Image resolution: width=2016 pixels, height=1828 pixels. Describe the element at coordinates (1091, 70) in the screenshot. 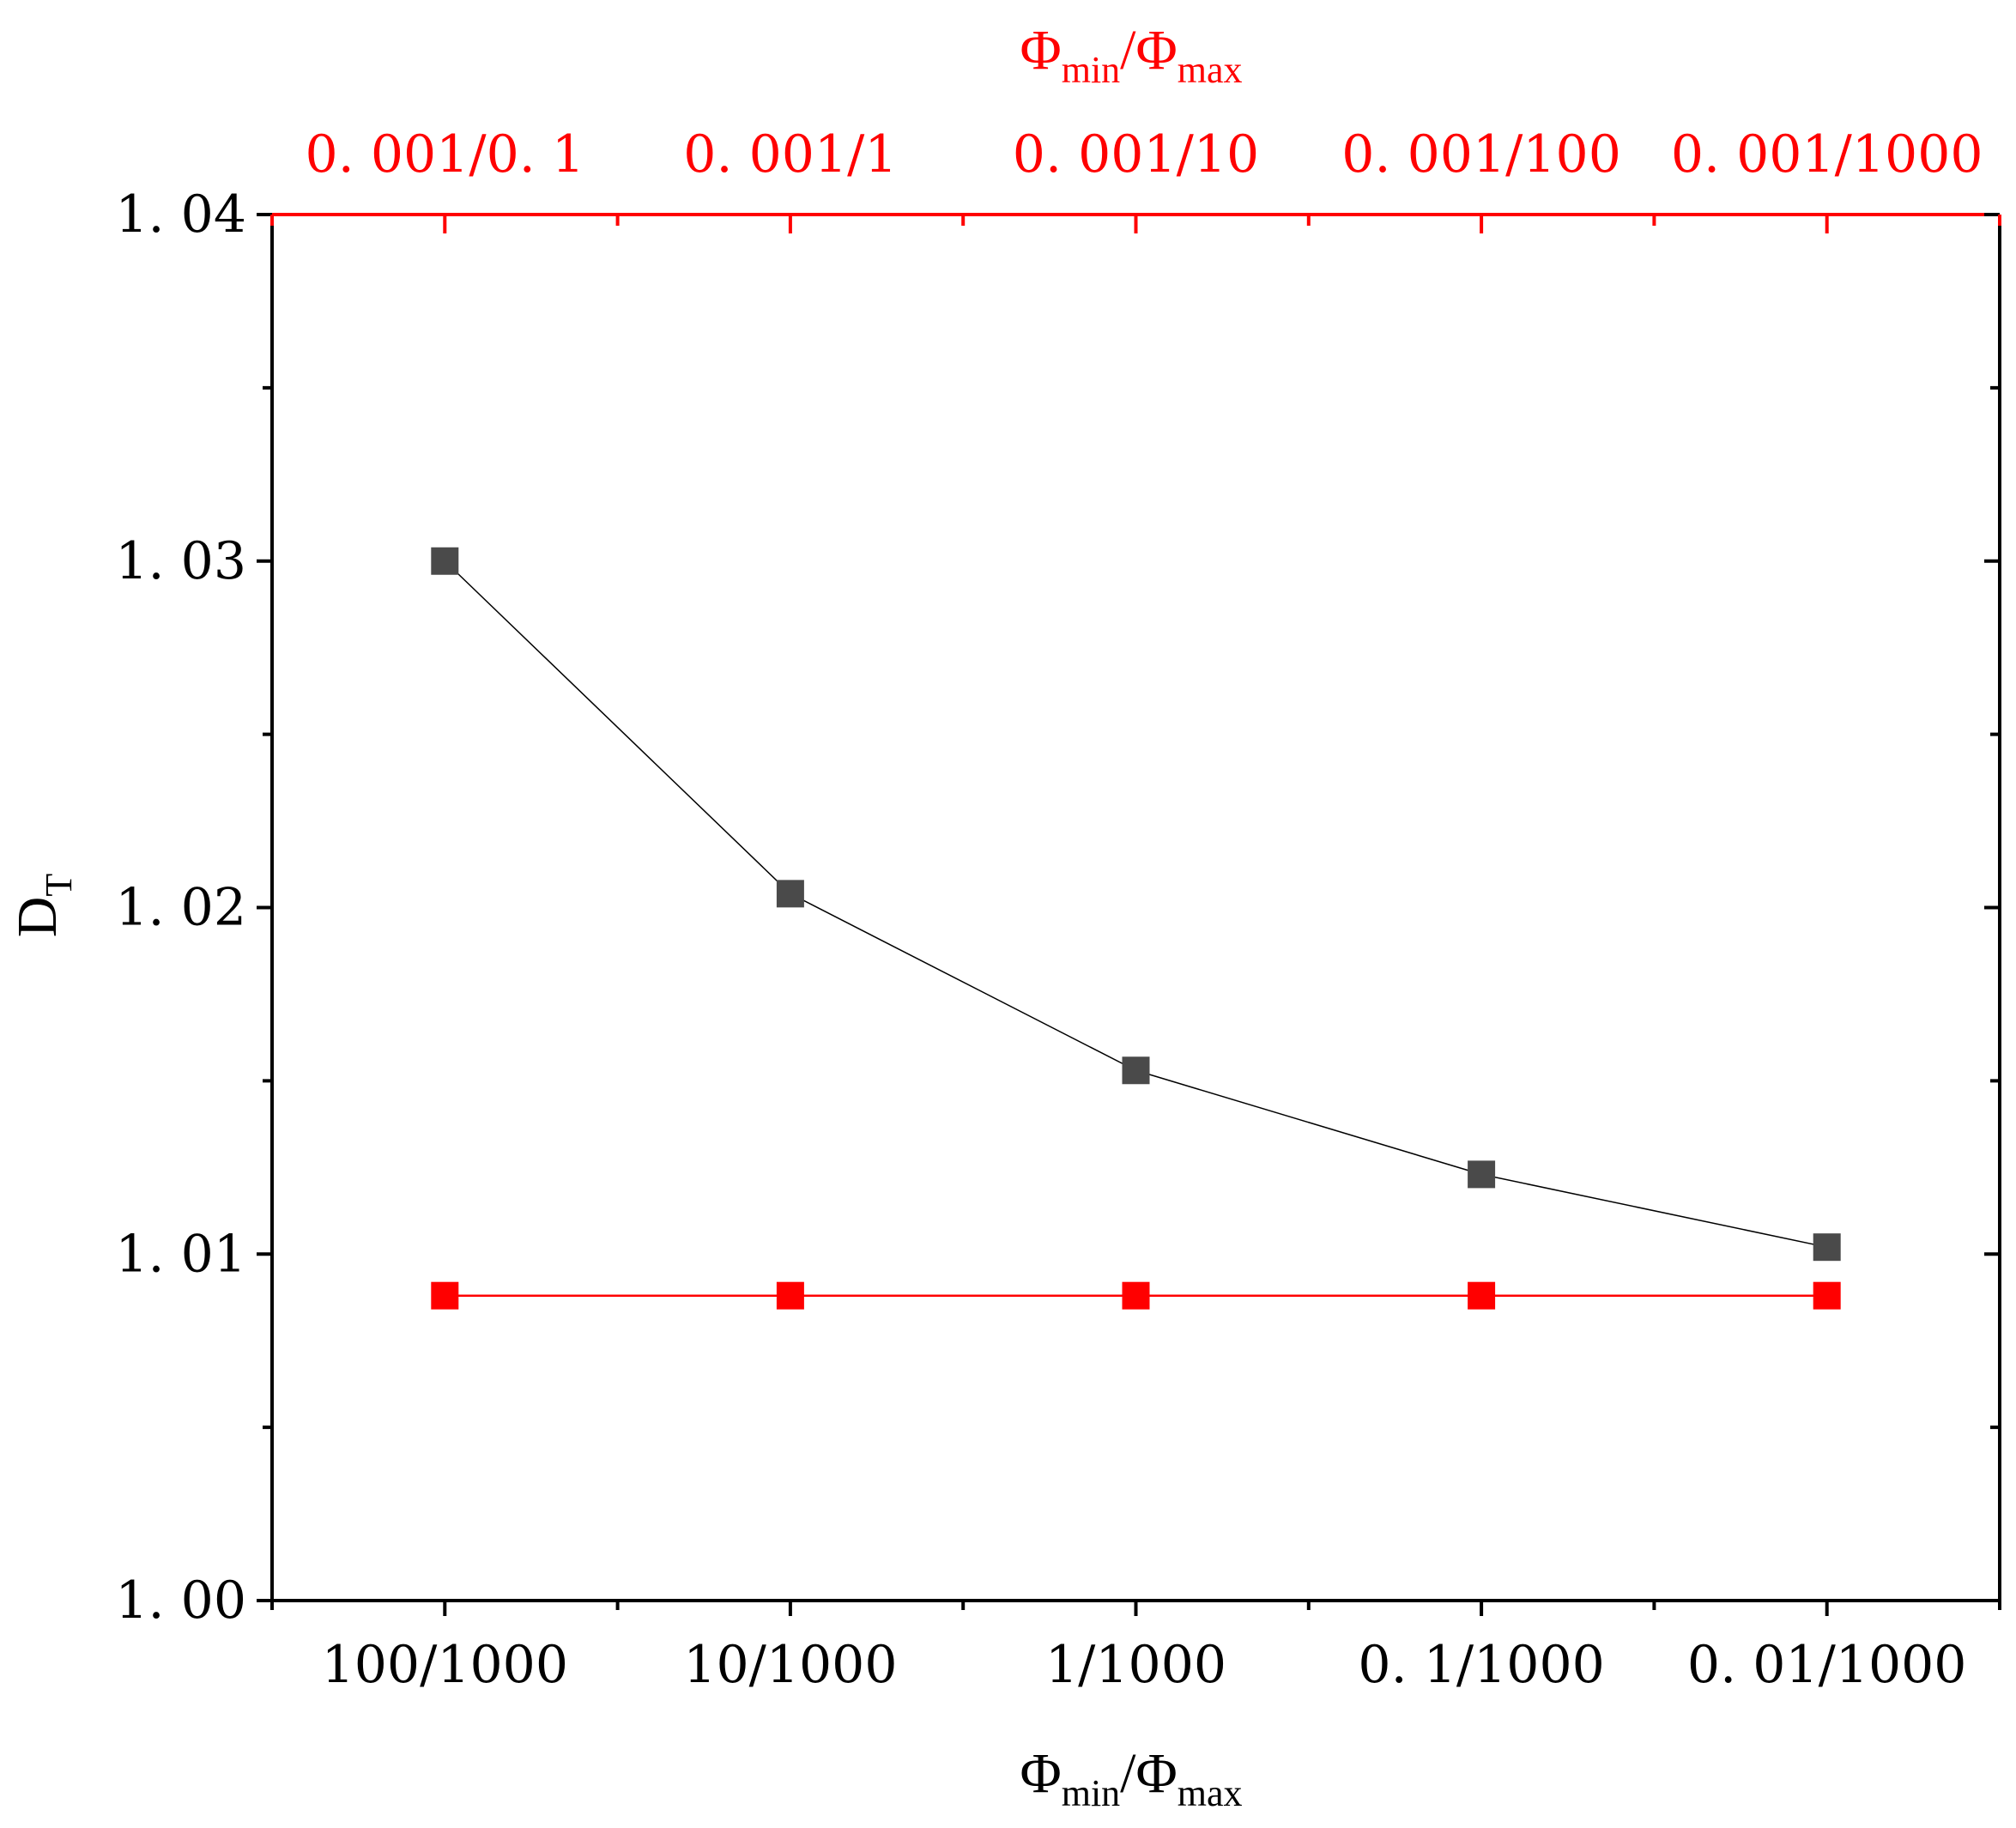

I see `x-top-sub1: min` at that location.